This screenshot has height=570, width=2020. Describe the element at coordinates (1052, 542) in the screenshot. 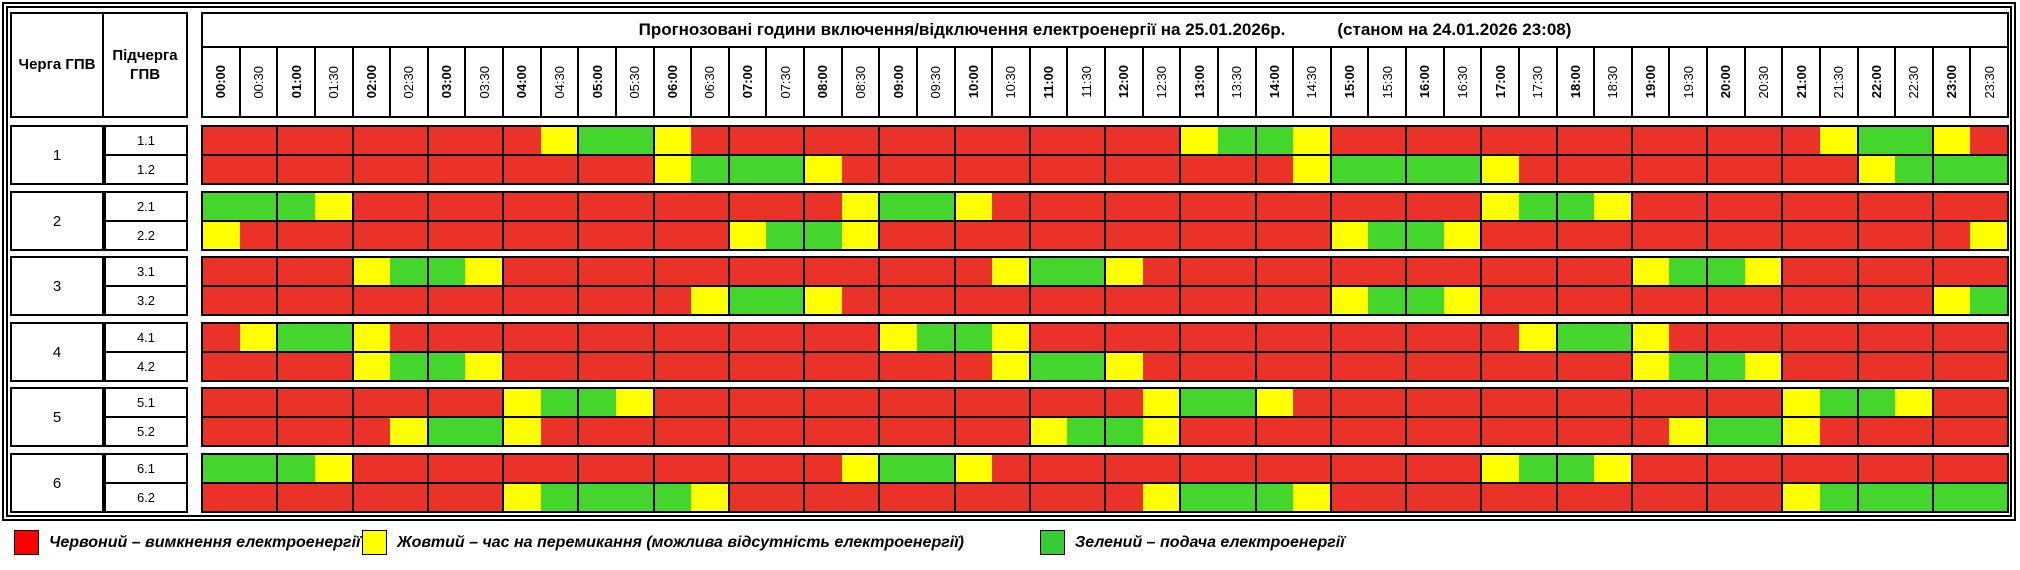

I see `green-swatch-icon` at that location.